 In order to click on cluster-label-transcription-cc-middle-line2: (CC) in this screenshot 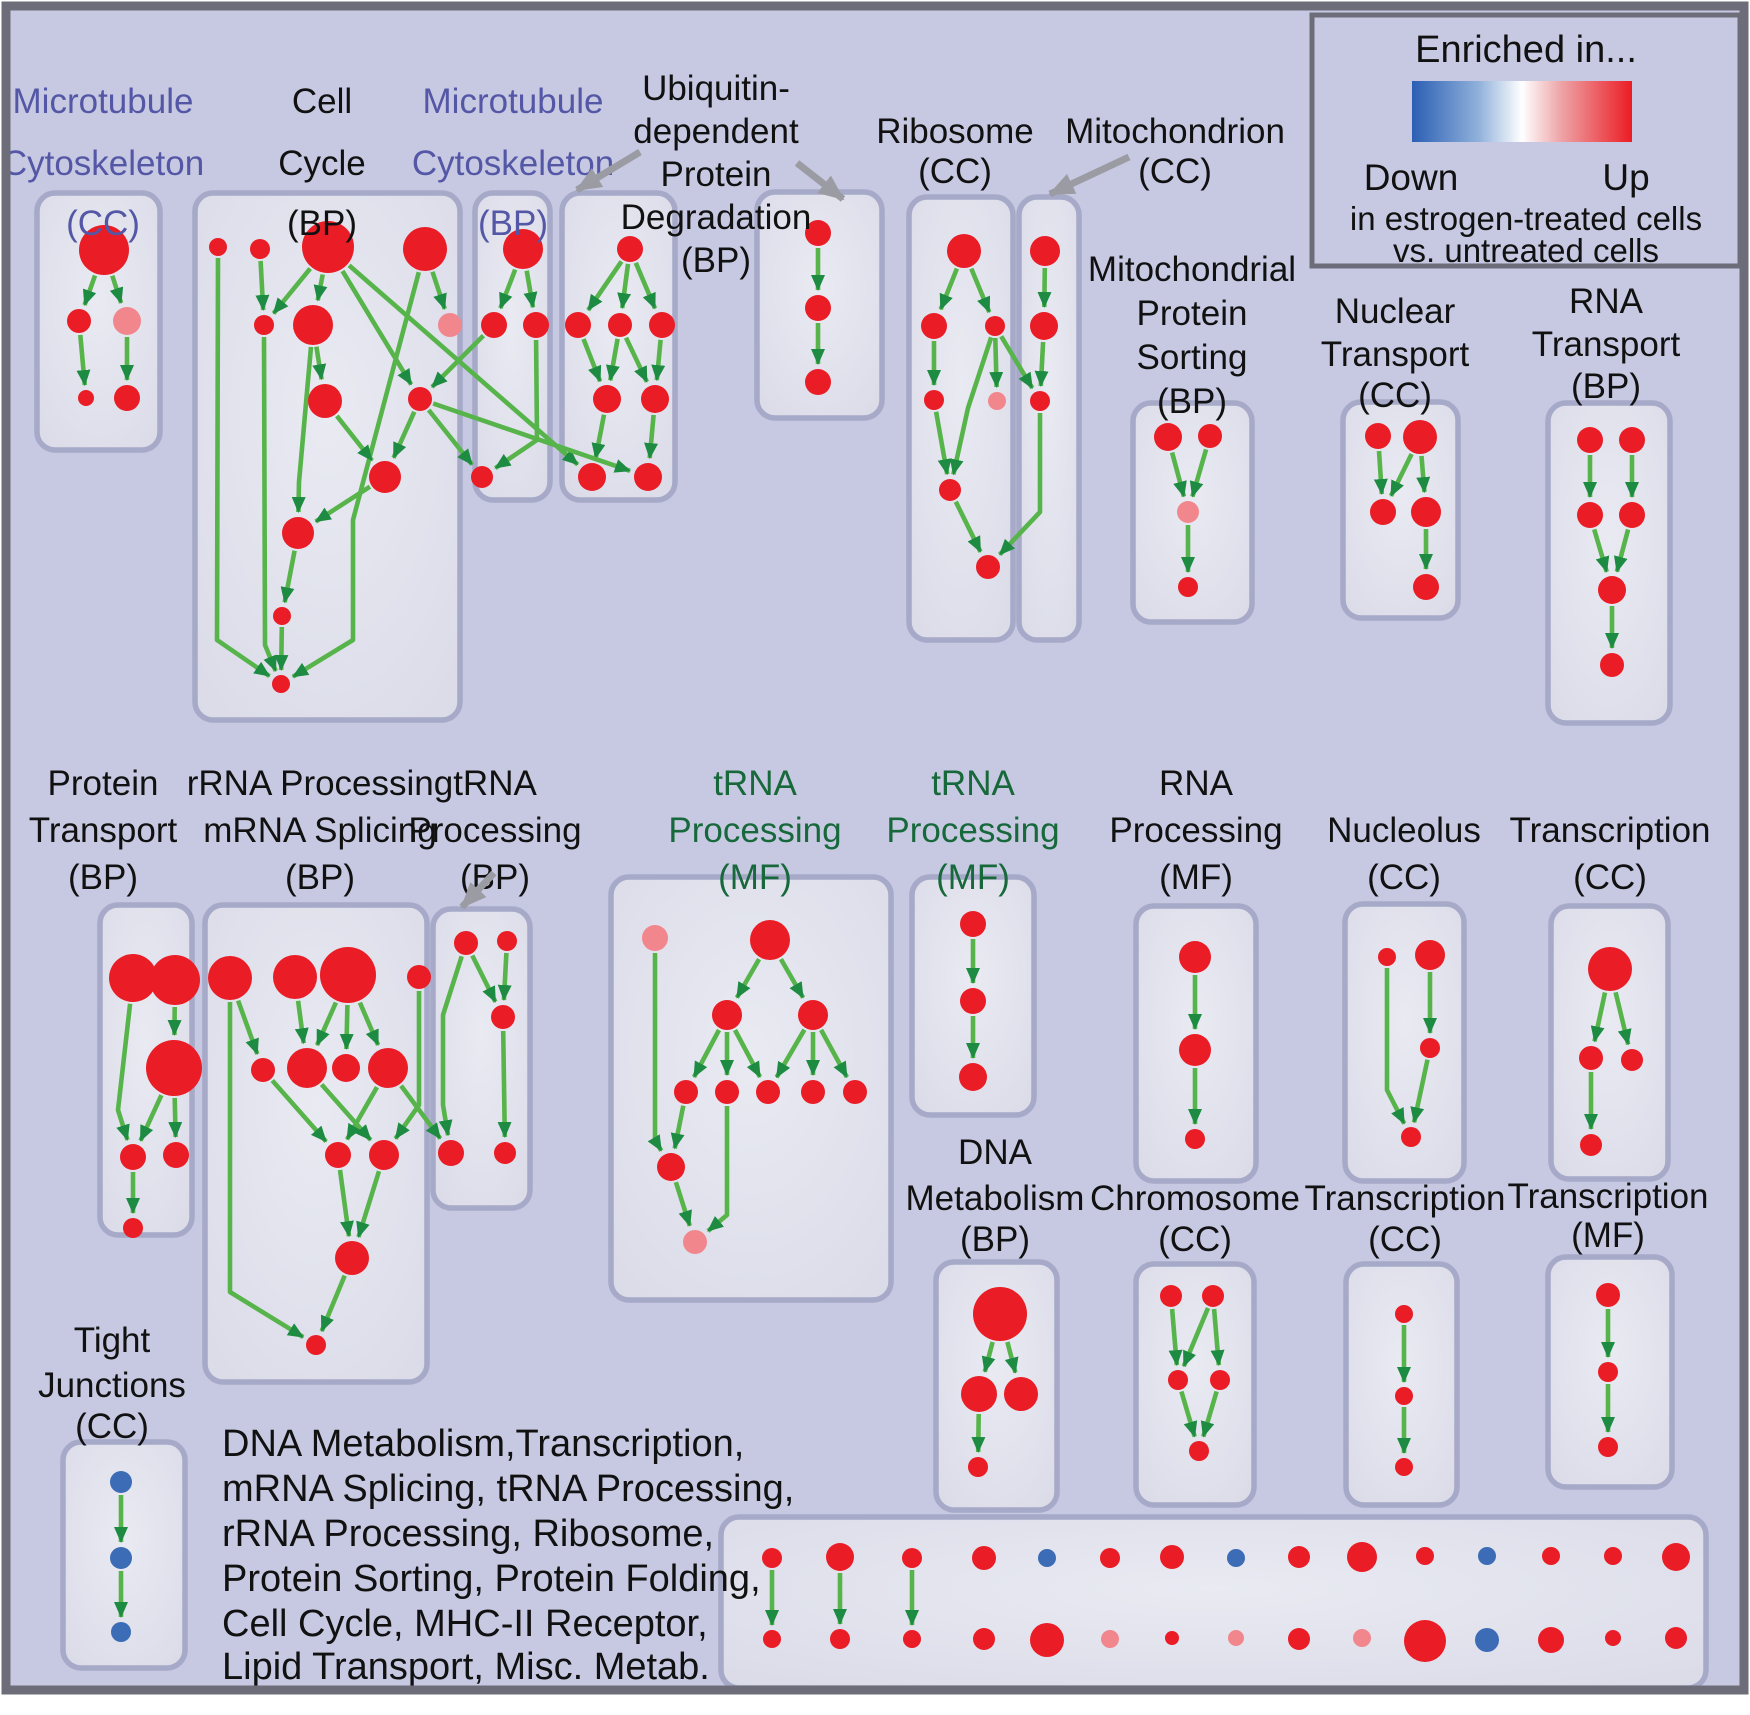, I will do `click(1610, 877)`.